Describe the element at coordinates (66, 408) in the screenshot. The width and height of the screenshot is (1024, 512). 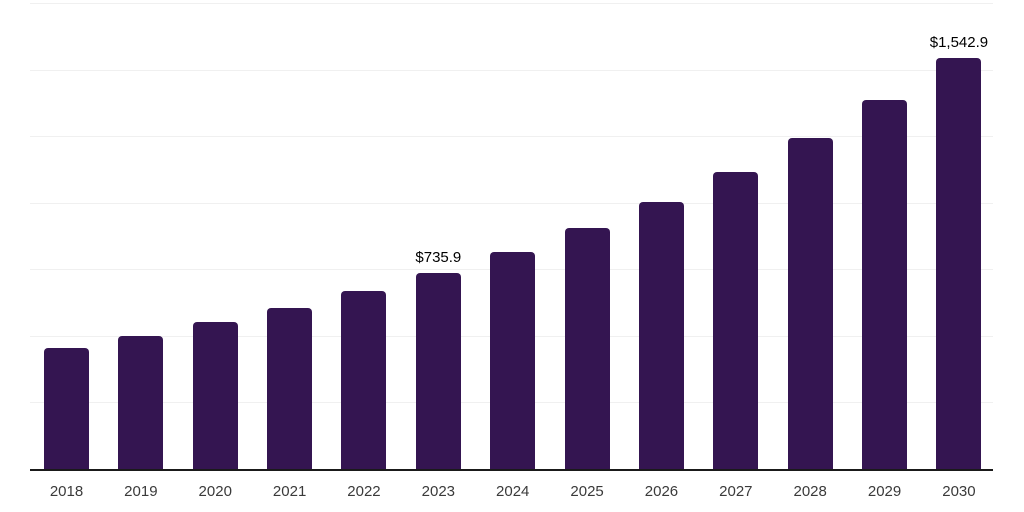
I see `bar-2018` at that location.